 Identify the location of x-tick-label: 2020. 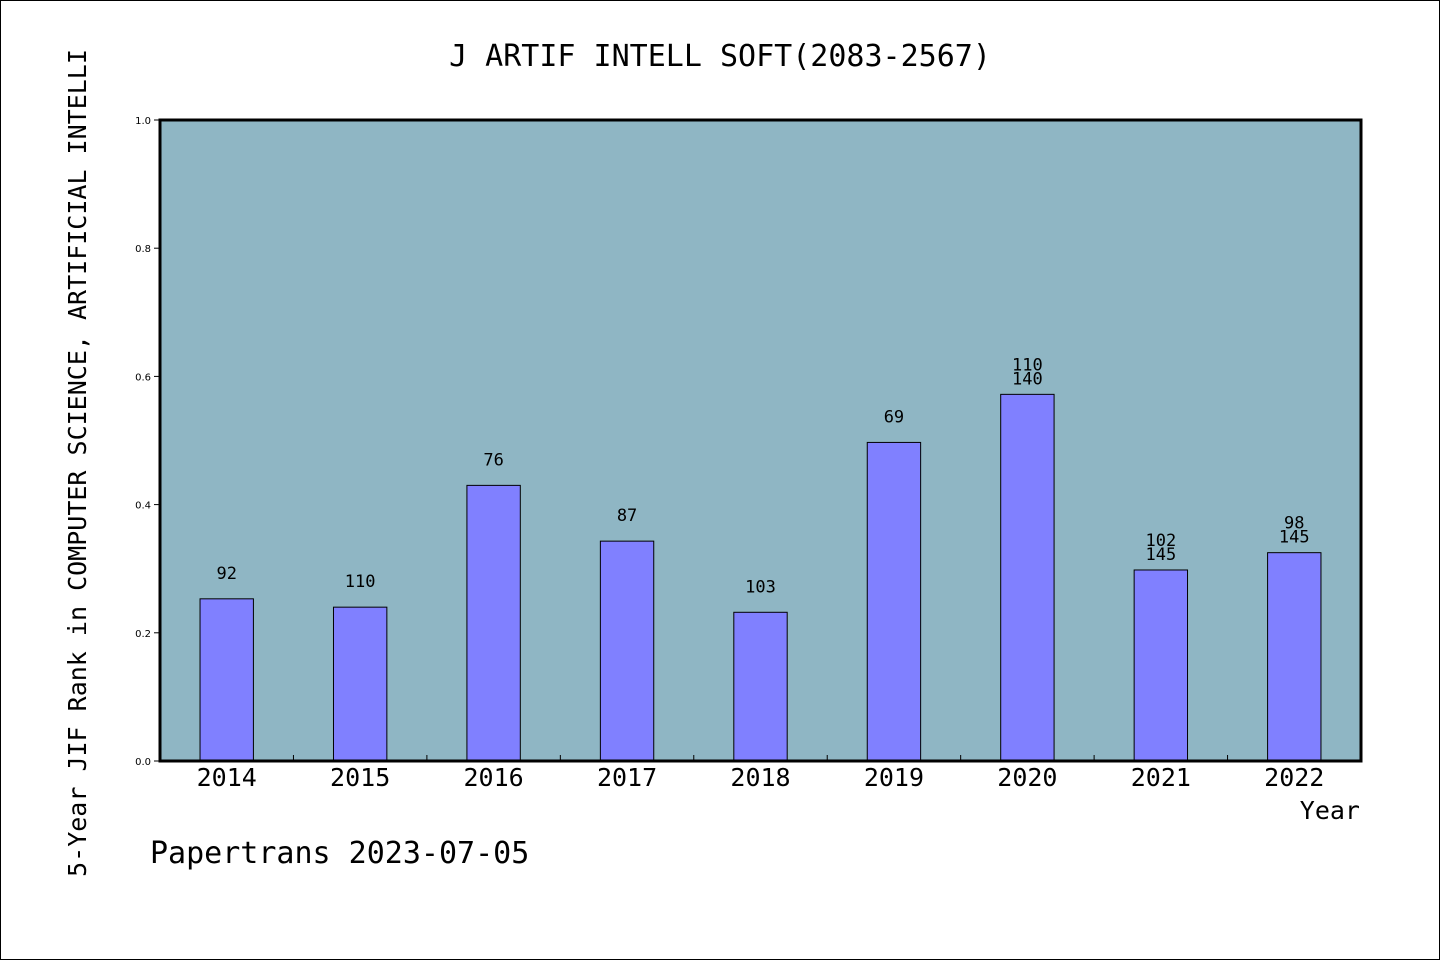
(1027, 777).